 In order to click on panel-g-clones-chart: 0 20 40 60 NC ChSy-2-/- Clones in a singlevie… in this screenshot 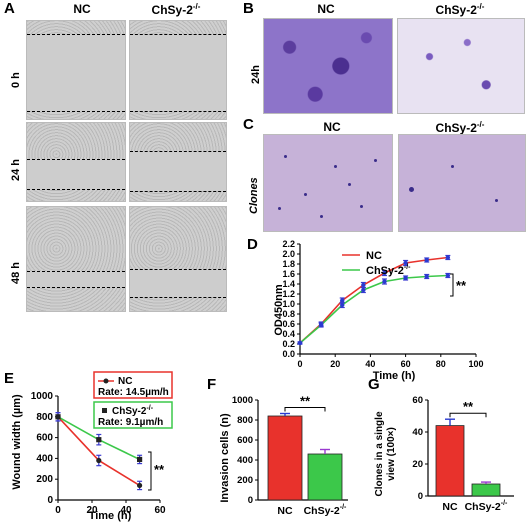, I will do `click(444, 454)`.